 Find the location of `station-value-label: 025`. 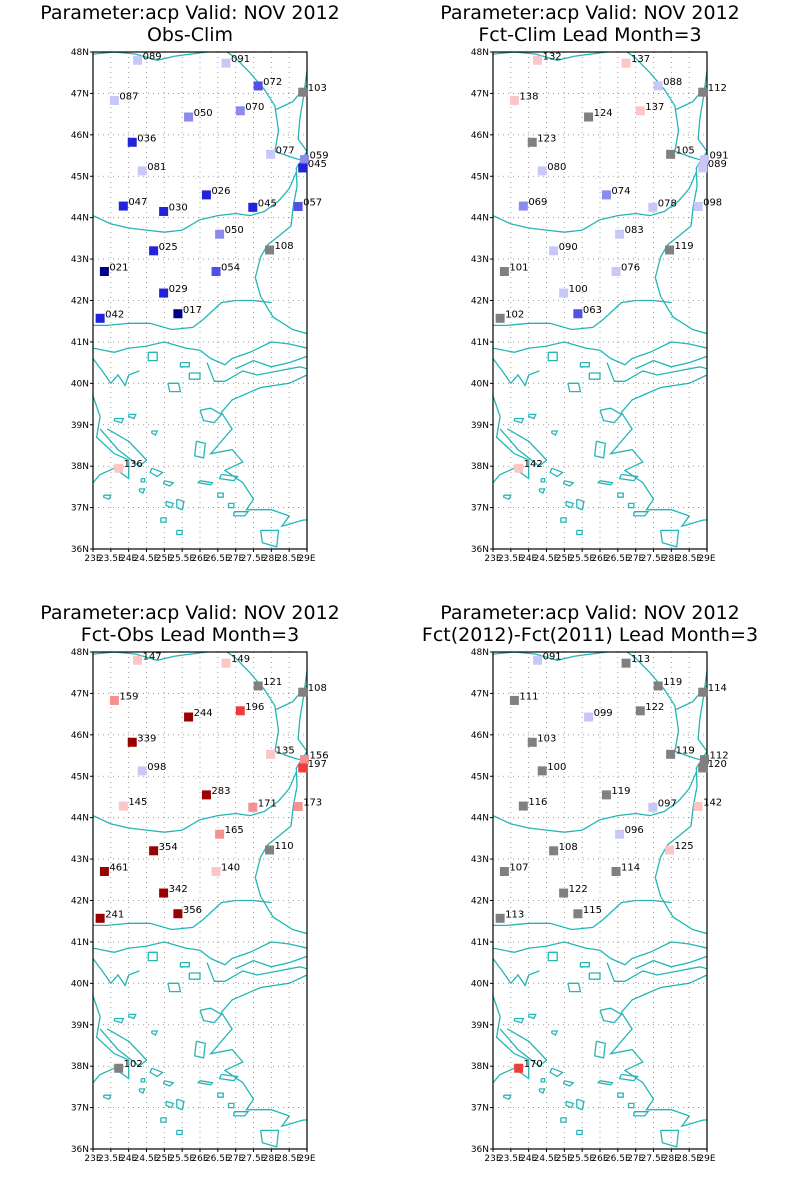

station-value-label: 025 is located at coordinates (168, 247).